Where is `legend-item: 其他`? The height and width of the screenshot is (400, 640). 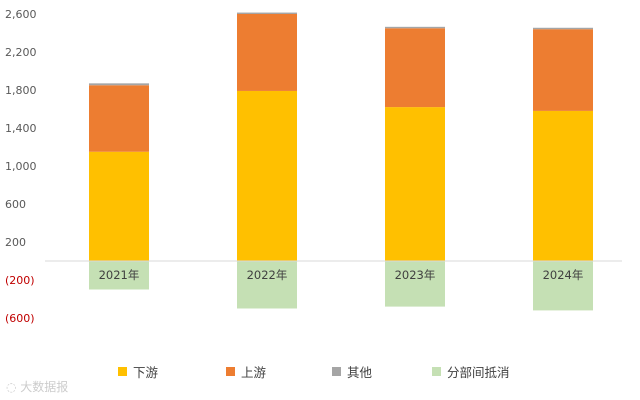 legend-item: 其他 is located at coordinates (352, 371).